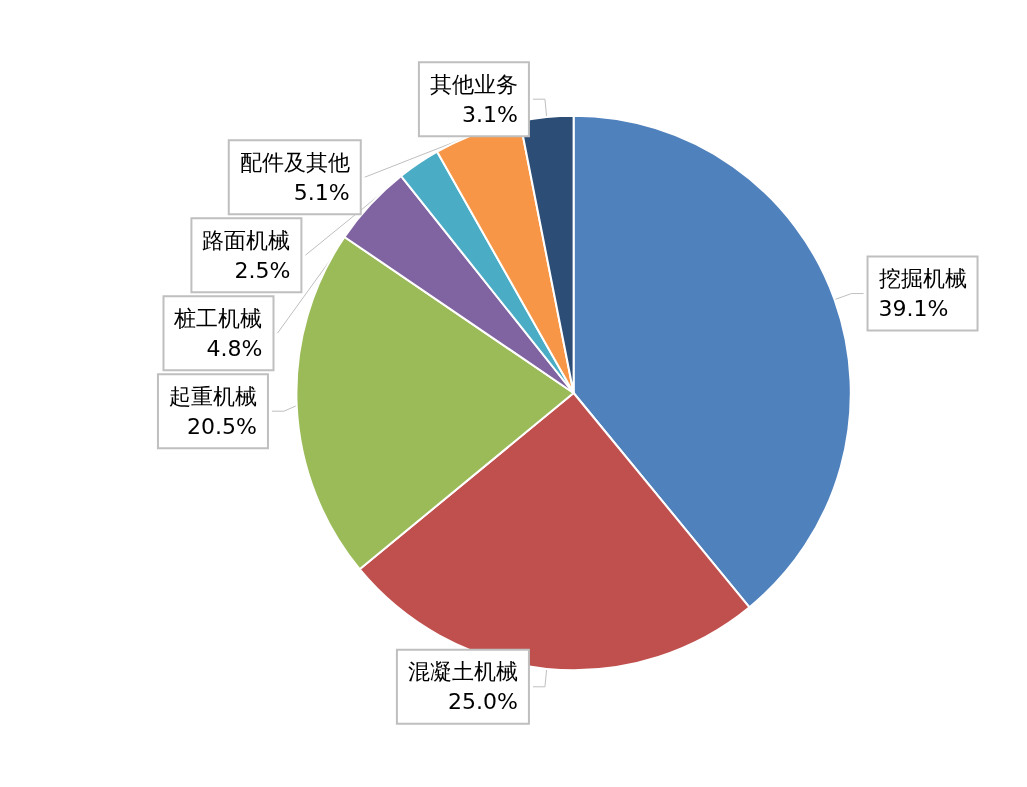 The width and height of the screenshot is (1027, 787). What do you see at coordinates (218, 318) in the screenshot?
I see `slice-label: 桩工机械` at bounding box center [218, 318].